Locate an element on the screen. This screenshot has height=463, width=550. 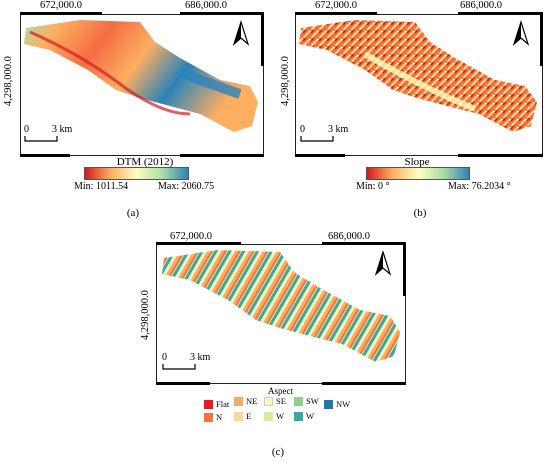
legend-label-n: N is located at coordinates (219, 417).